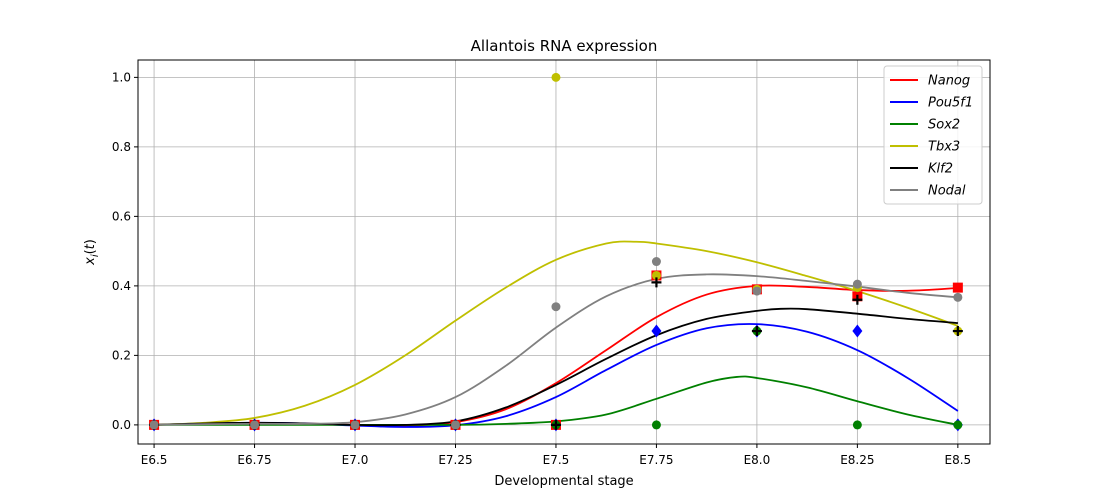 Image resolution: width=1100 pixels, height=500 pixels. I want to click on x-tick-label: E7.5, so click(556, 460).